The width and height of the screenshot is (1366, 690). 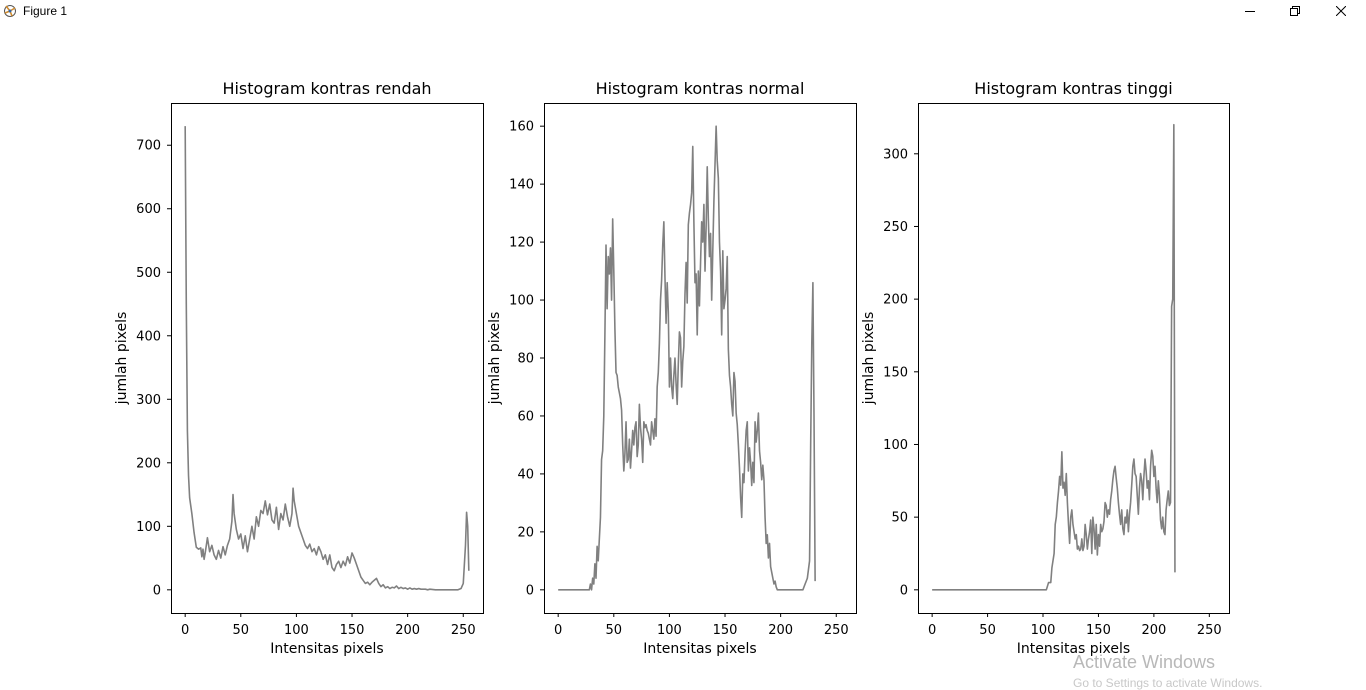 What do you see at coordinates (1144, 662) in the screenshot?
I see `activation-watermark: Activate Windows` at bounding box center [1144, 662].